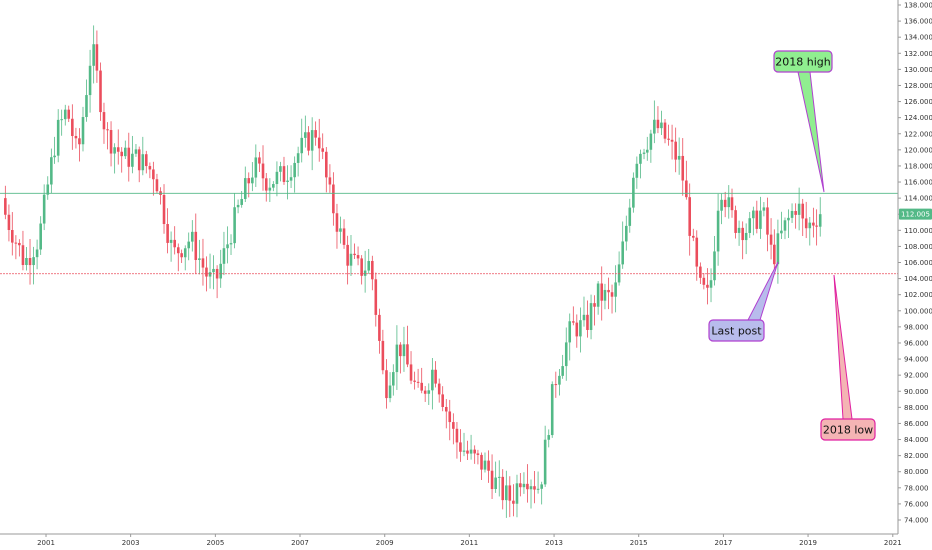 The height and width of the screenshot is (550, 932). Describe the element at coordinates (848, 429) in the screenshot. I see `callout-box` at that location.